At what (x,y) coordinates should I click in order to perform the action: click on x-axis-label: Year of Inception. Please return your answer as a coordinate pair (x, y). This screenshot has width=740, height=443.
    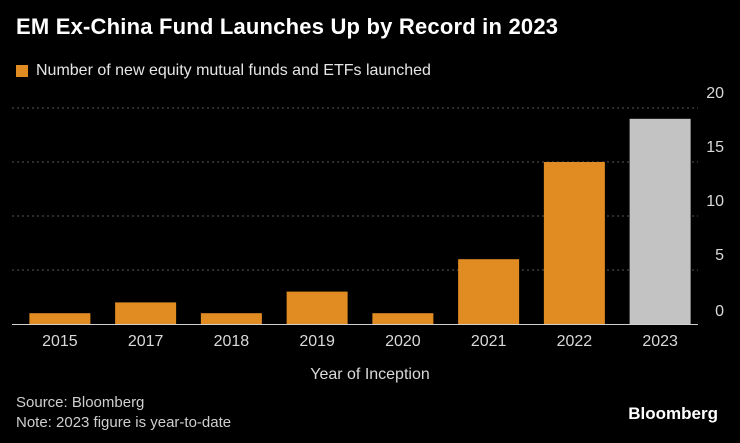
    Looking at the image, I should click on (370, 374).